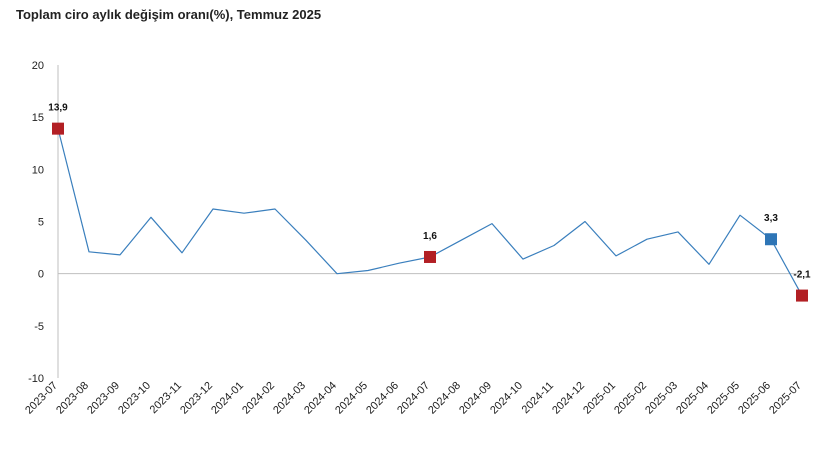 This screenshot has width=820, height=457. I want to click on x-tick-label: 2025-01, so click(599, 398).